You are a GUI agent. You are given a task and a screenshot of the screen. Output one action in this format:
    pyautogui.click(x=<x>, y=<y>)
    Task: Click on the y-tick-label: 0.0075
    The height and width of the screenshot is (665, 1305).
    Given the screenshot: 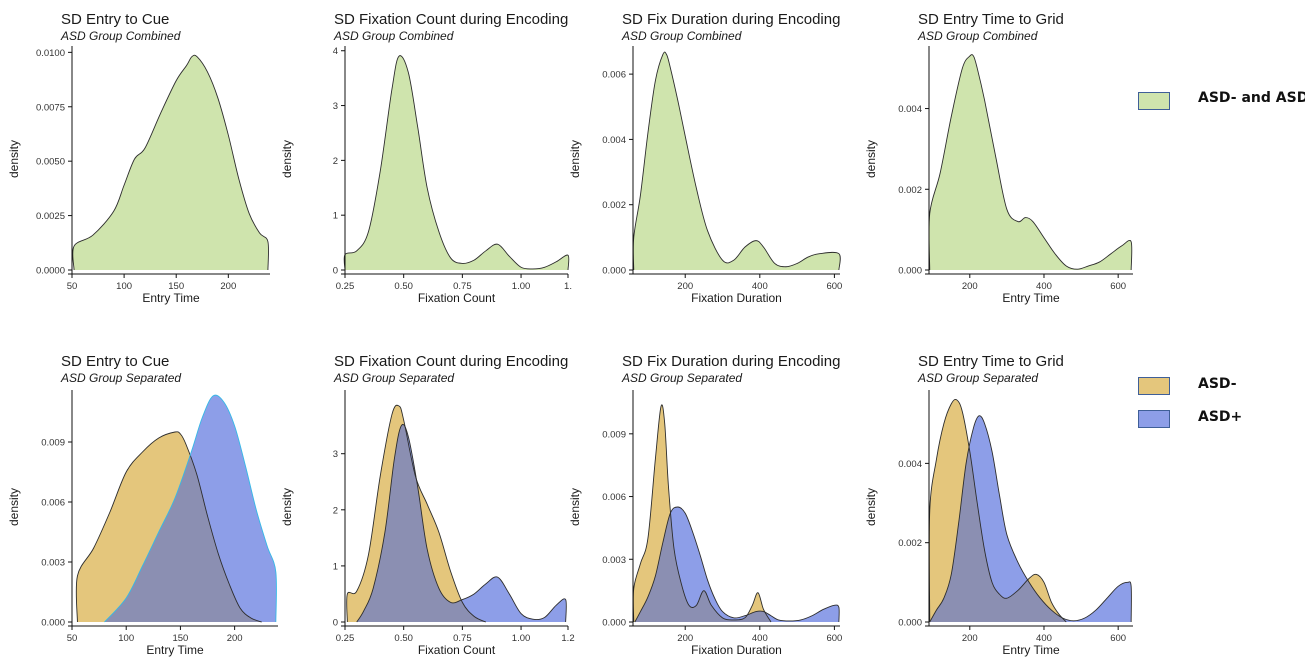 What is the action you would take?
    pyautogui.click(x=50, y=107)
    